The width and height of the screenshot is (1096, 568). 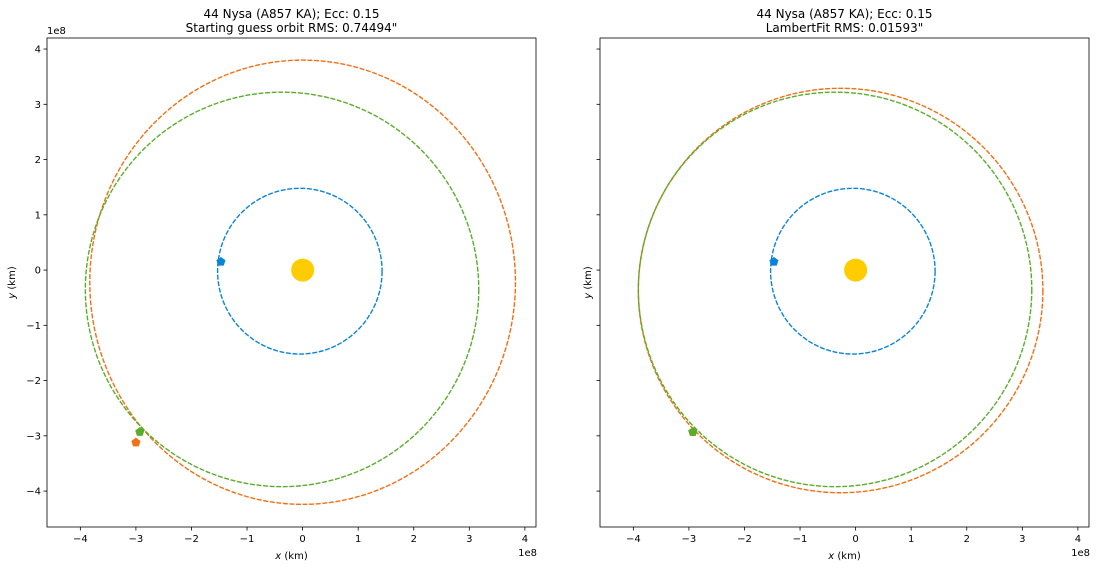 What do you see at coordinates (33, 326) in the screenshot?
I see `y-tick-label: −1` at bounding box center [33, 326].